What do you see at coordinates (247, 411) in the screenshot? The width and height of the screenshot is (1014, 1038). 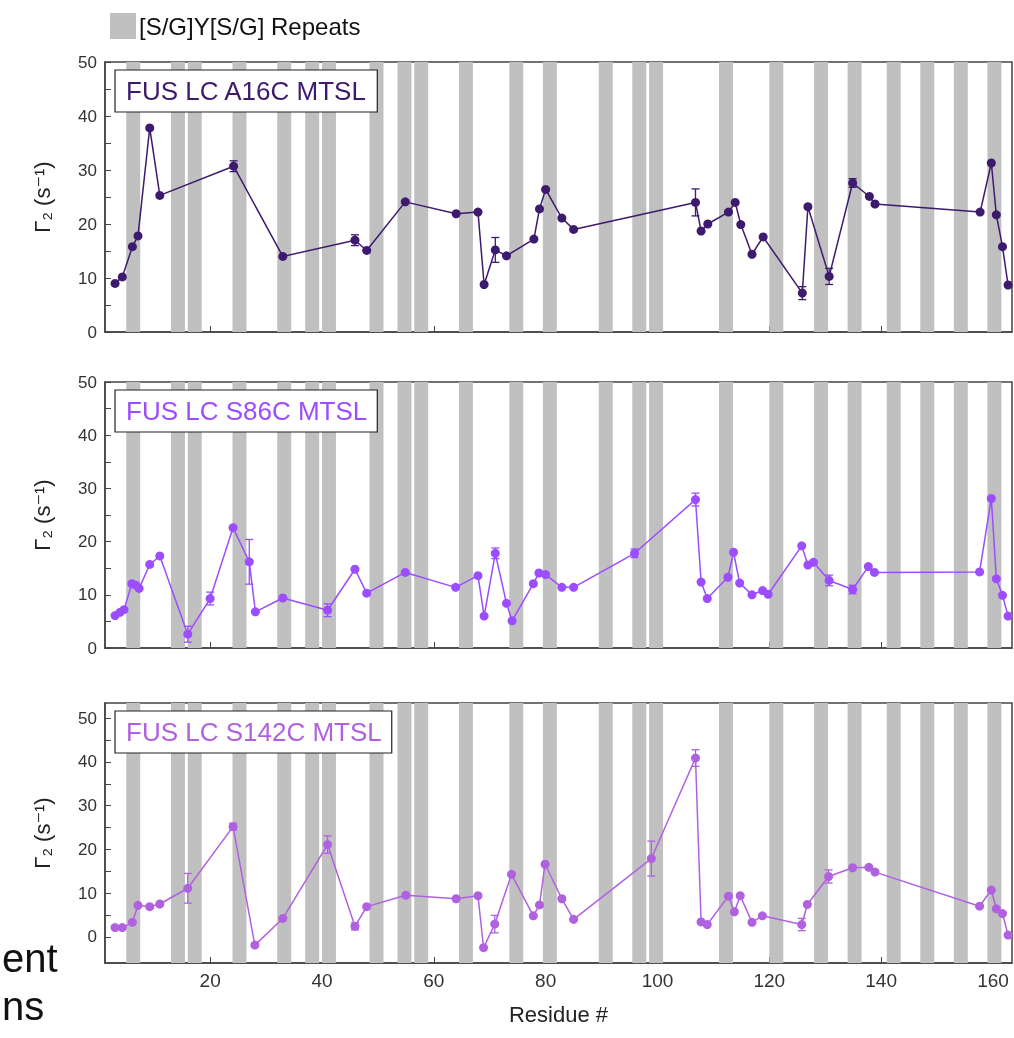 I see `text: FUS LC S86C MTSL` at bounding box center [247, 411].